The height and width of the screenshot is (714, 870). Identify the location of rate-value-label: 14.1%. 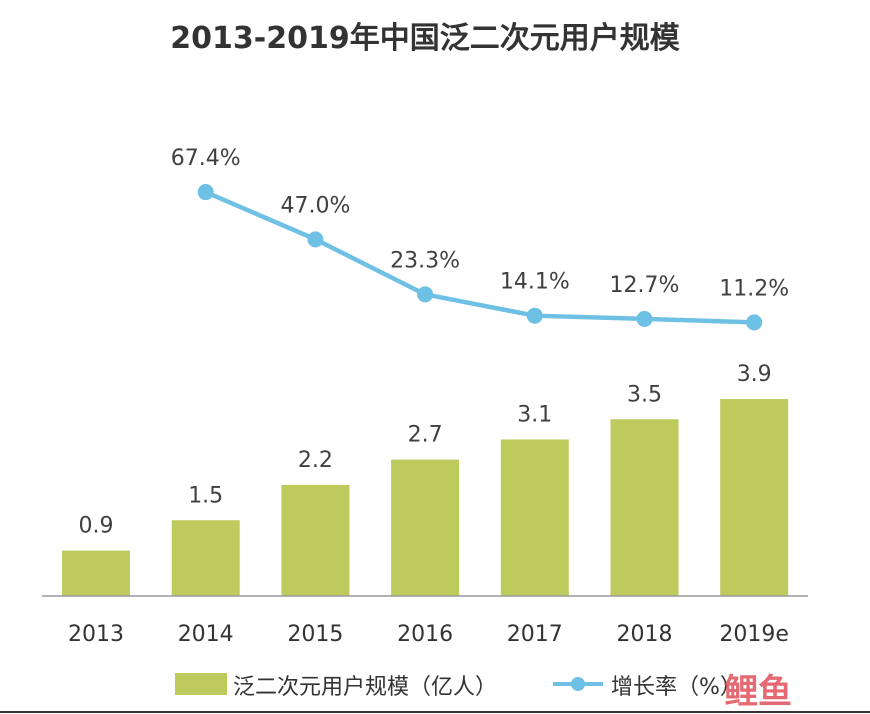
(535, 282).